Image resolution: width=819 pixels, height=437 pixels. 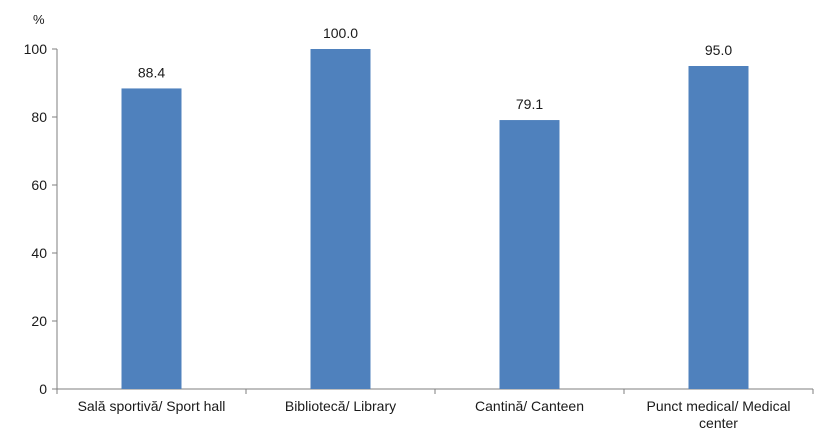 What do you see at coordinates (36, 49) in the screenshot?
I see `y-tick-label: 100` at bounding box center [36, 49].